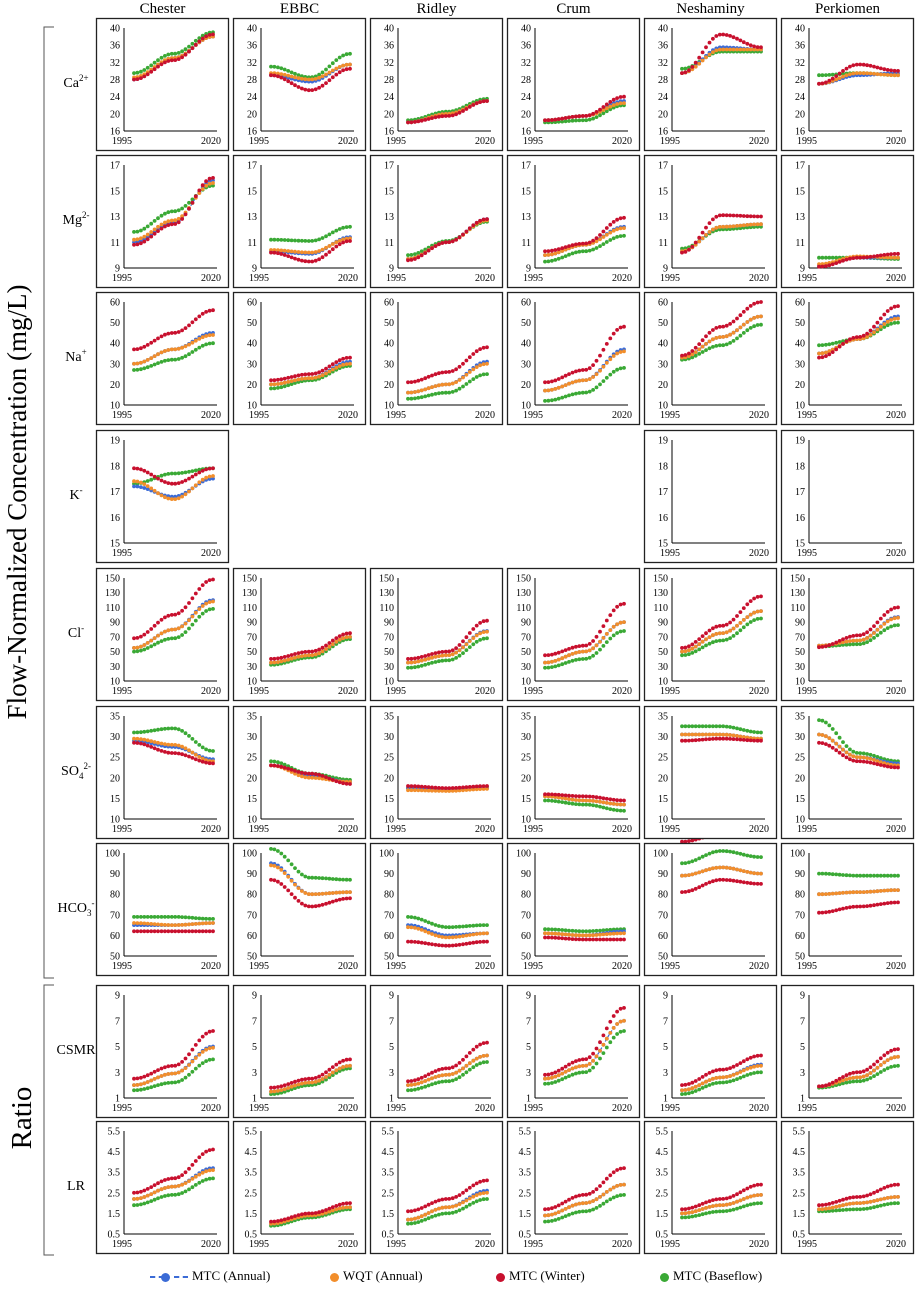 This screenshot has width=920, height=1291. What do you see at coordinates (528, 1021) in the screenshot?
I see `y-tick-label: 7` at bounding box center [528, 1021].